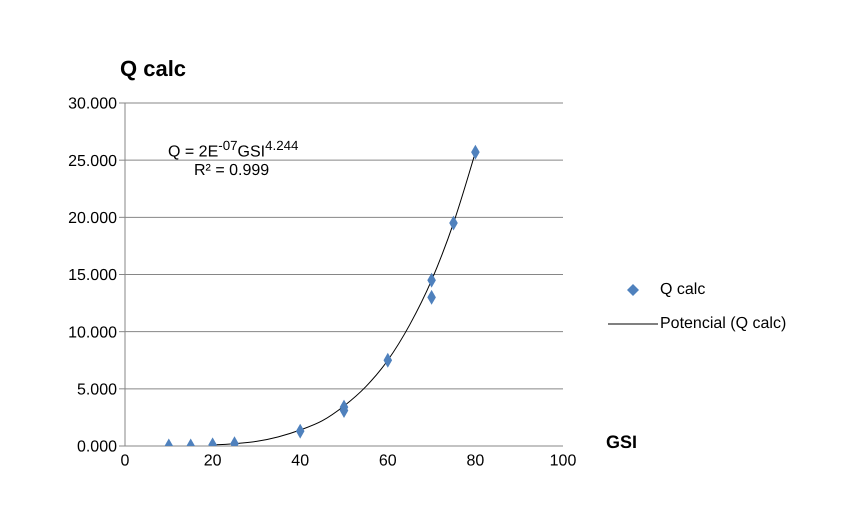  Describe the element at coordinates (97, 390) in the screenshot. I see `y-tick-label: 5.000` at that location.